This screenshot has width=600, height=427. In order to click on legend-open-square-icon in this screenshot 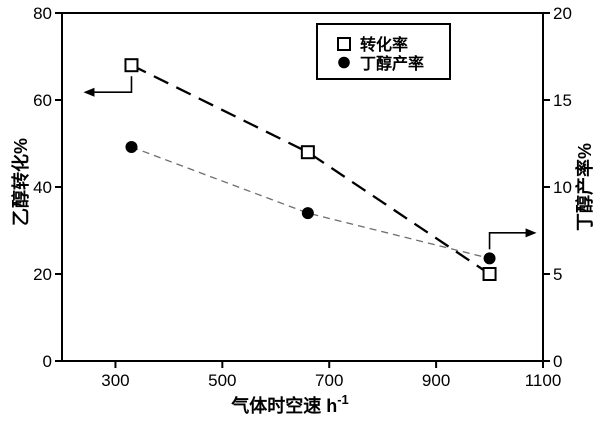, I will do `click(344, 44)`.